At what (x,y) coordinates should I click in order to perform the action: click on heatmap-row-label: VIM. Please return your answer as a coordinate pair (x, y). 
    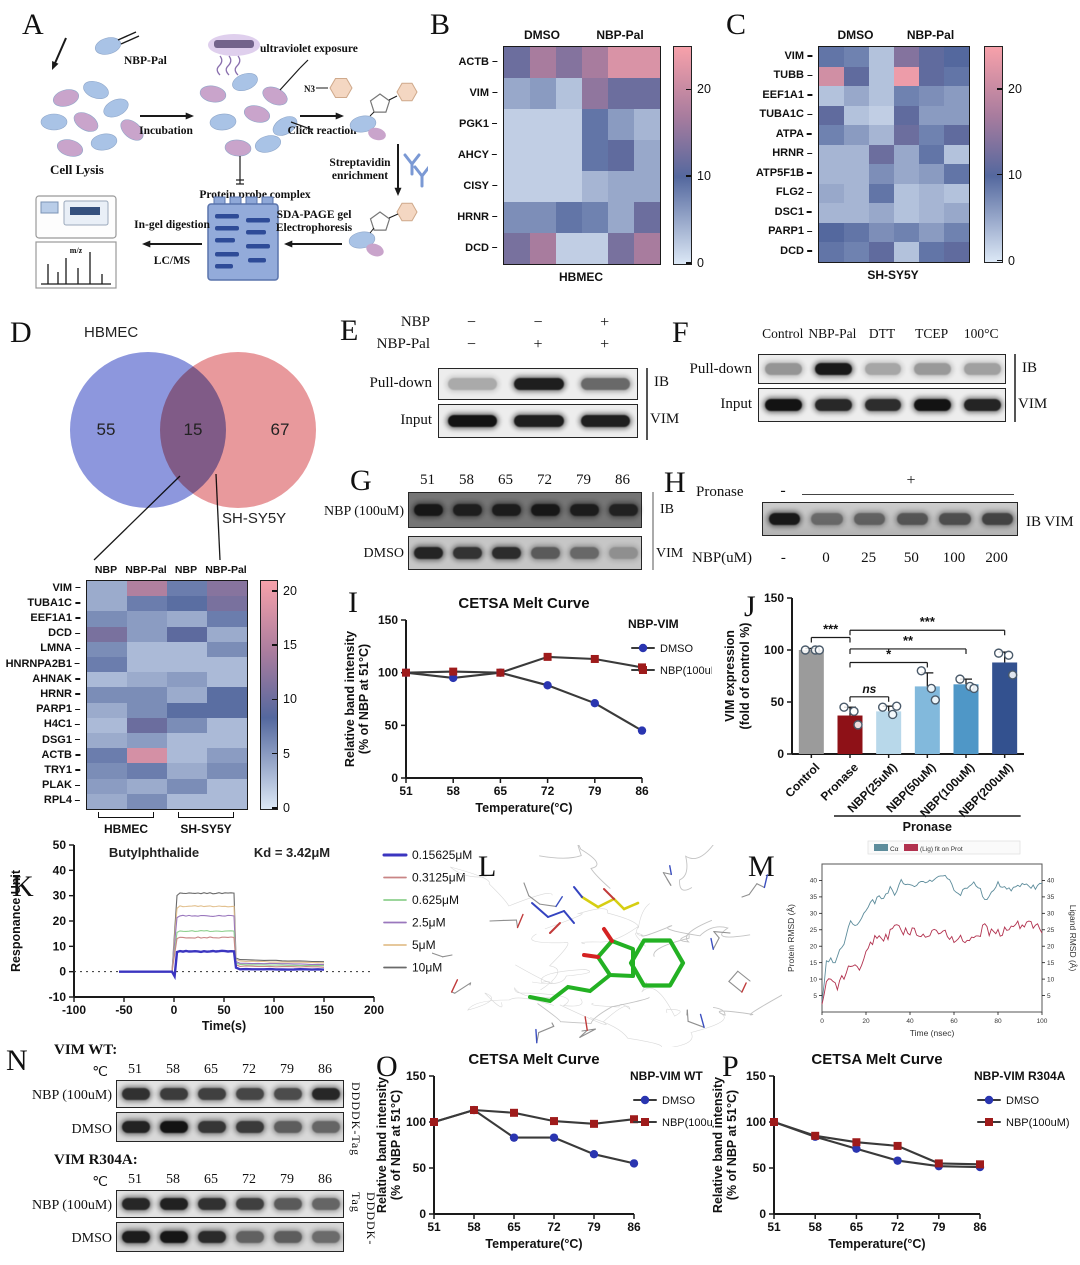
    Looking at the image, I should click on (798, 56).